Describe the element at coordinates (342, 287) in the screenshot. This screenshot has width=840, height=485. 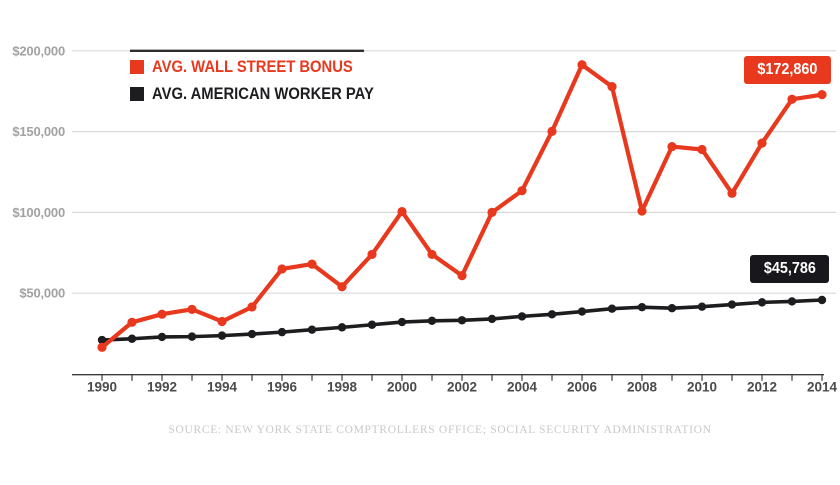
I see `data-point-bonus-1998` at that location.